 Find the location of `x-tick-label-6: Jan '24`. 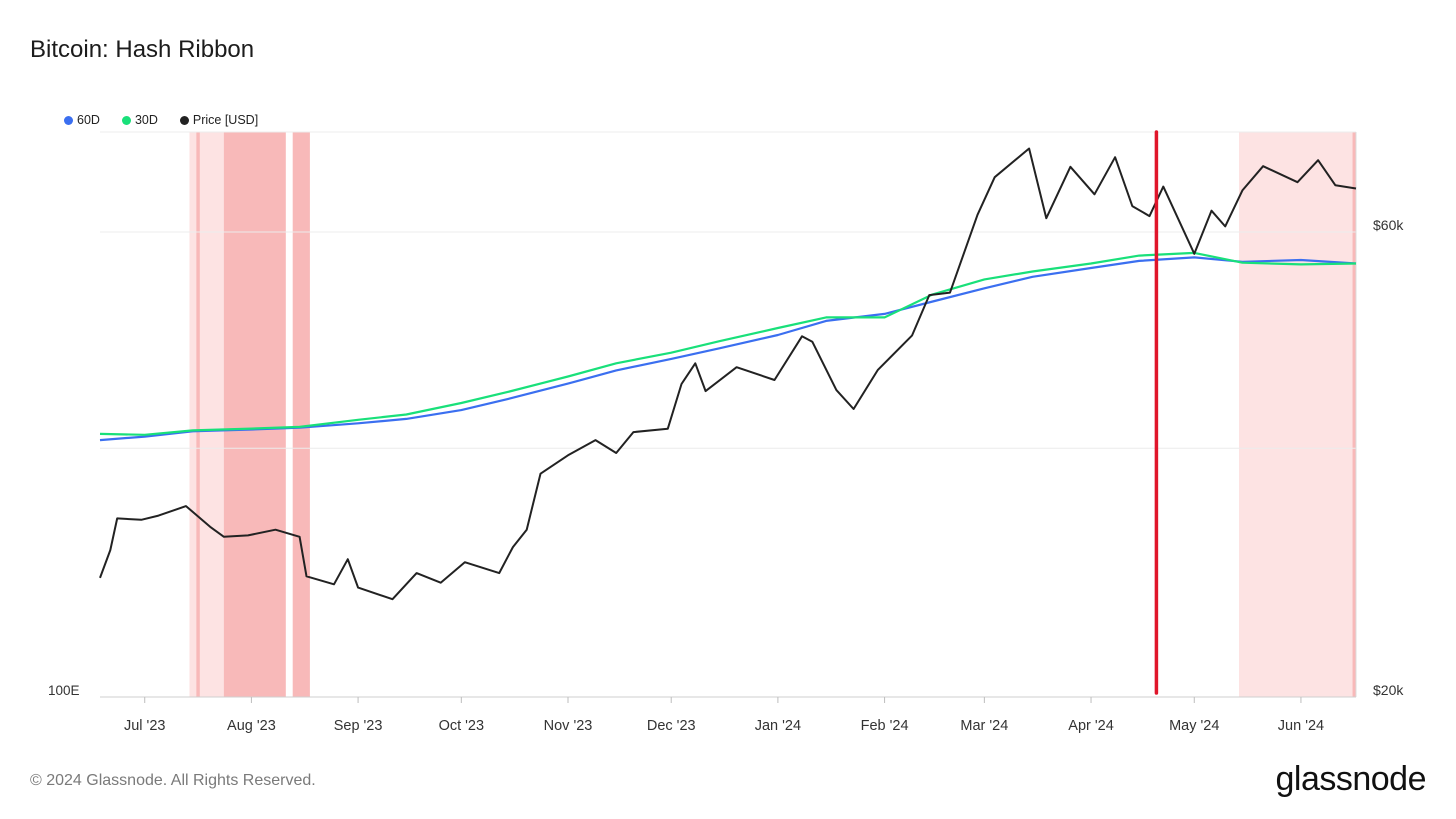

x-tick-label-6: Jan '24 is located at coordinates (778, 726).